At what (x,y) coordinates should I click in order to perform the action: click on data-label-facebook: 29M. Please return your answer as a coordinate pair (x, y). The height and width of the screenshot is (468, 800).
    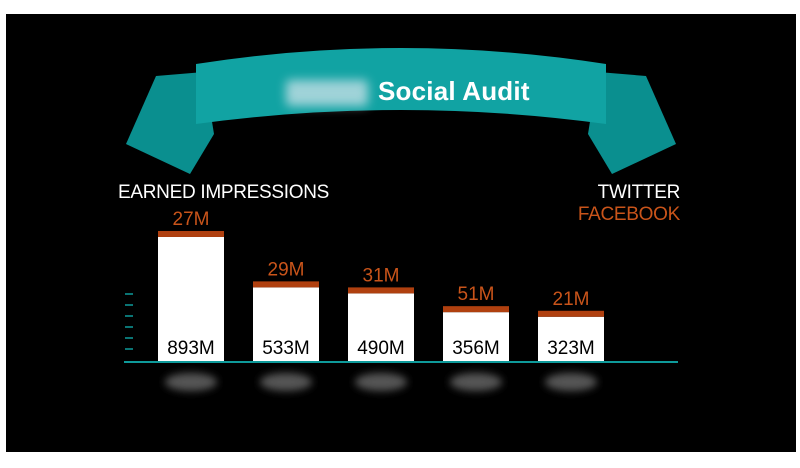
    Looking at the image, I should click on (286, 269).